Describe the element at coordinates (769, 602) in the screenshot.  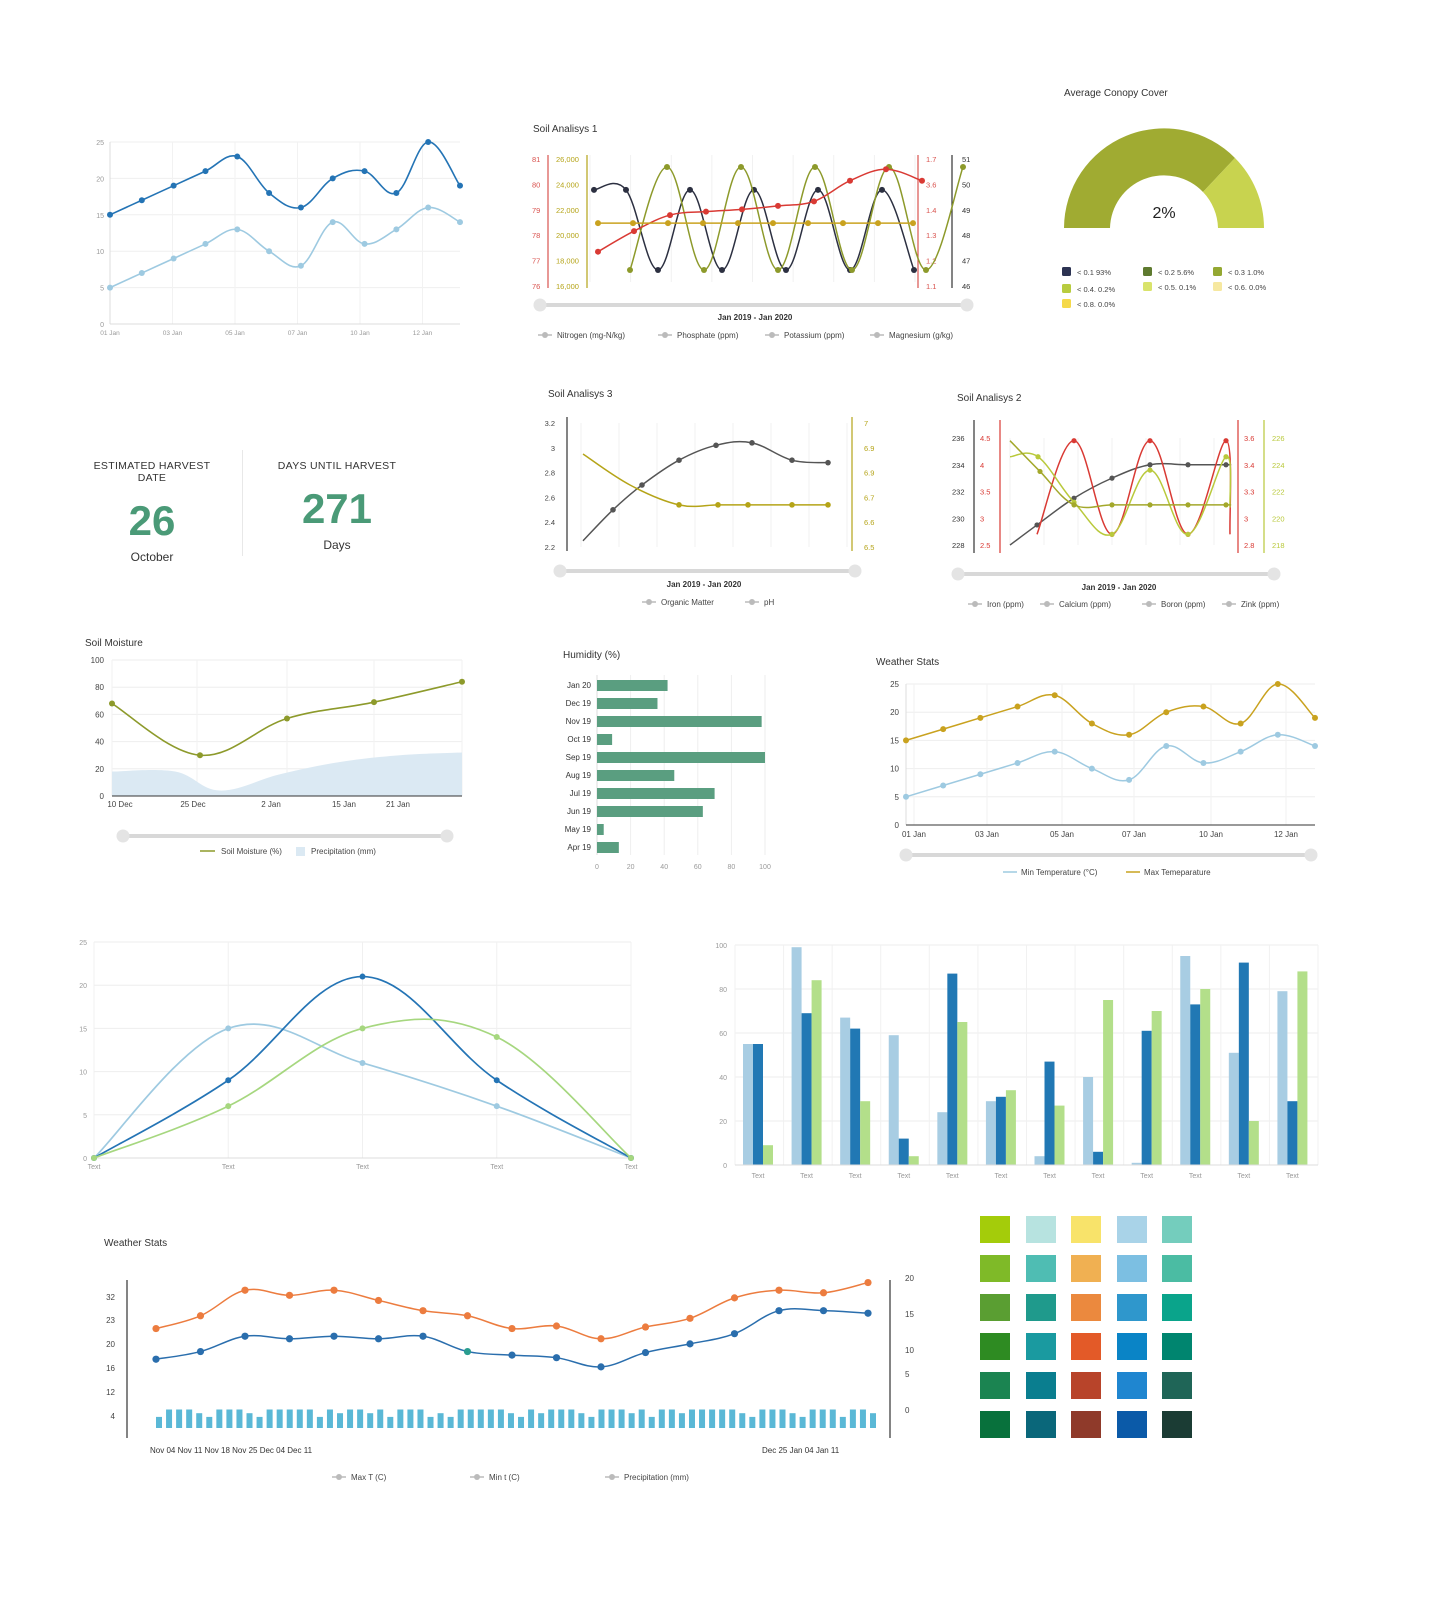
I see `c3-legend-item-label: pH` at that location.